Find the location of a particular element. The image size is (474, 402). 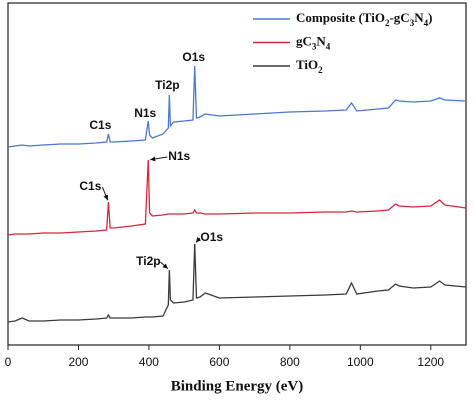

x-tick-label: 1000 is located at coordinates (360, 362).